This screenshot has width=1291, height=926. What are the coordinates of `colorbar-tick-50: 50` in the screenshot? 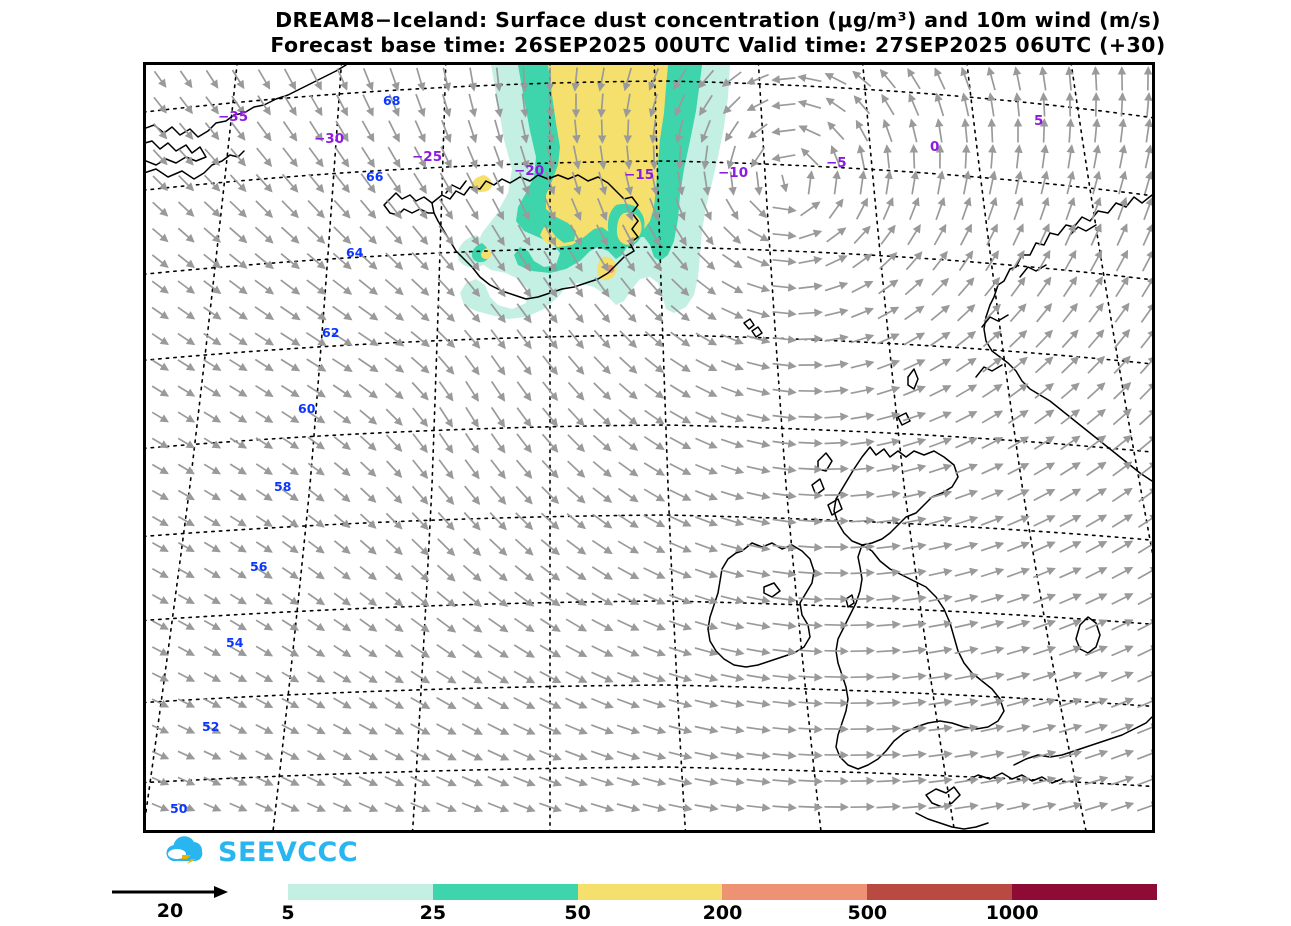 It's located at (577, 913).